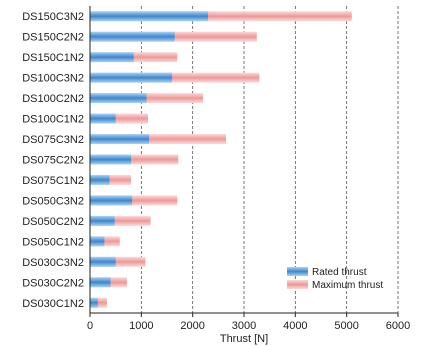 Image resolution: width=428 pixels, height=346 pixels. I want to click on x-tick-label-5000: 5000, so click(346, 326).